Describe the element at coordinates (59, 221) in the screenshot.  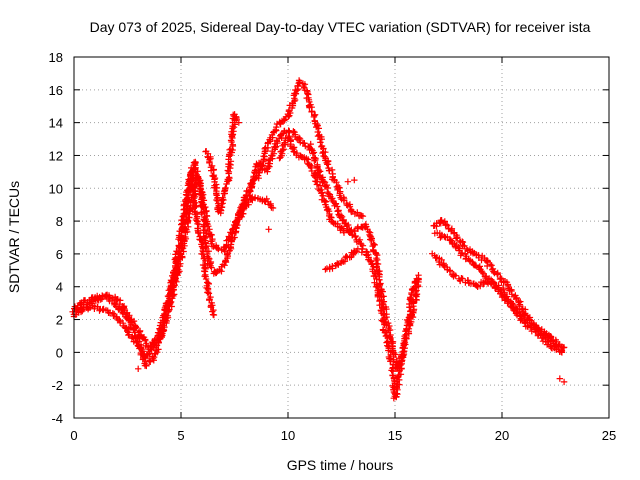
I see `y-tick-label: 8` at that location.